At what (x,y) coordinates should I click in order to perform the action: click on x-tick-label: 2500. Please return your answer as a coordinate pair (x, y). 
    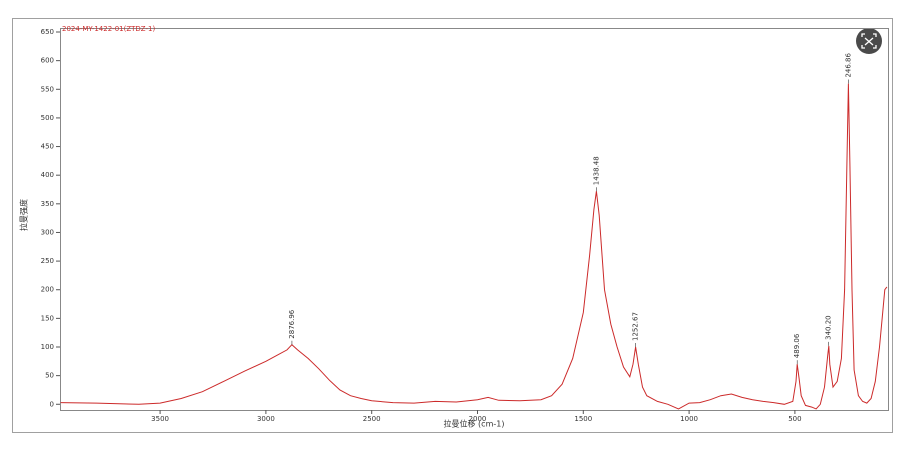
    Looking at the image, I should click on (372, 419).